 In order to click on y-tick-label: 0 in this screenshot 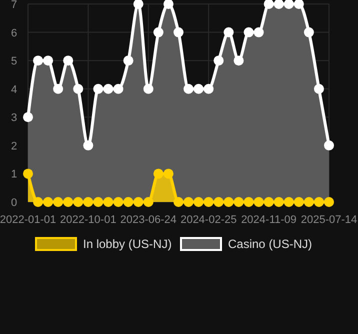, I will do `click(14, 203)`.